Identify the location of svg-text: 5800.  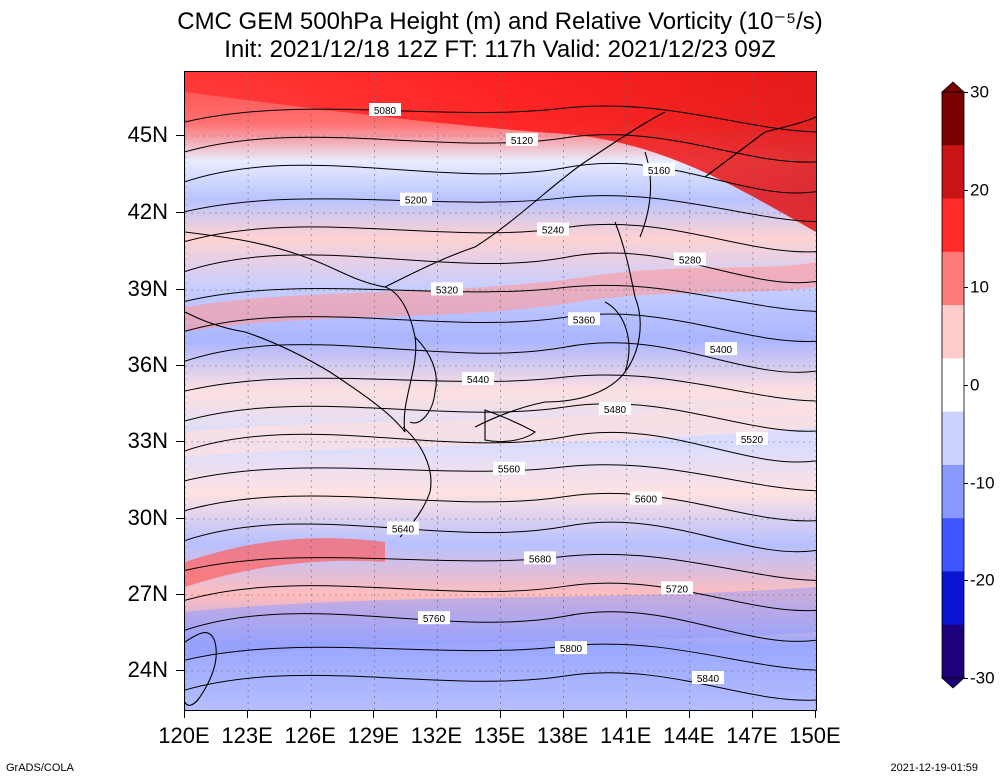
(571, 649).